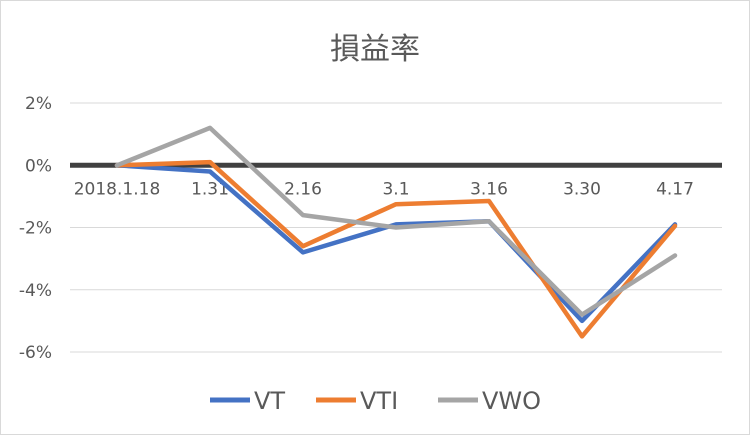 The image size is (750, 435). I want to click on y-tick-label: 0%, so click(38, 166).